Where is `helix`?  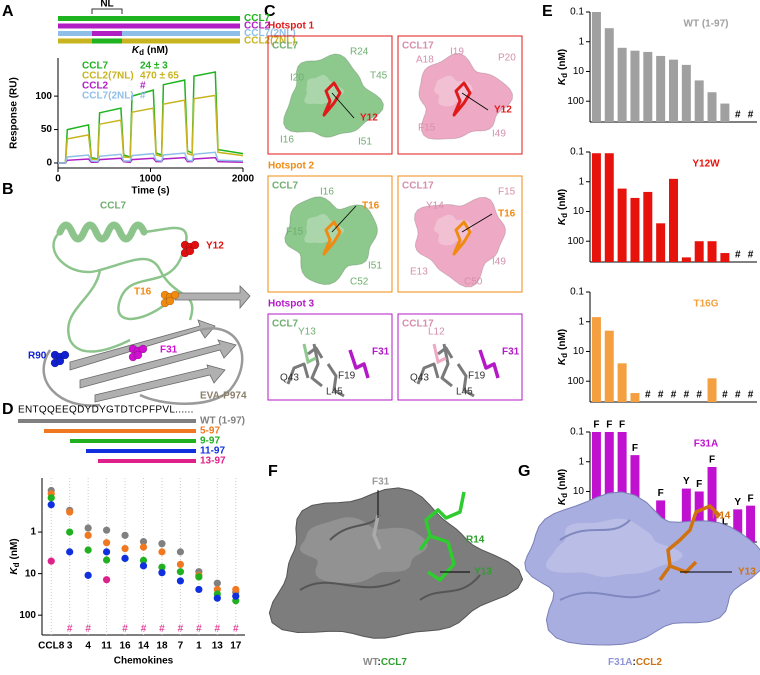
helix is located at coordinates (102, 232).